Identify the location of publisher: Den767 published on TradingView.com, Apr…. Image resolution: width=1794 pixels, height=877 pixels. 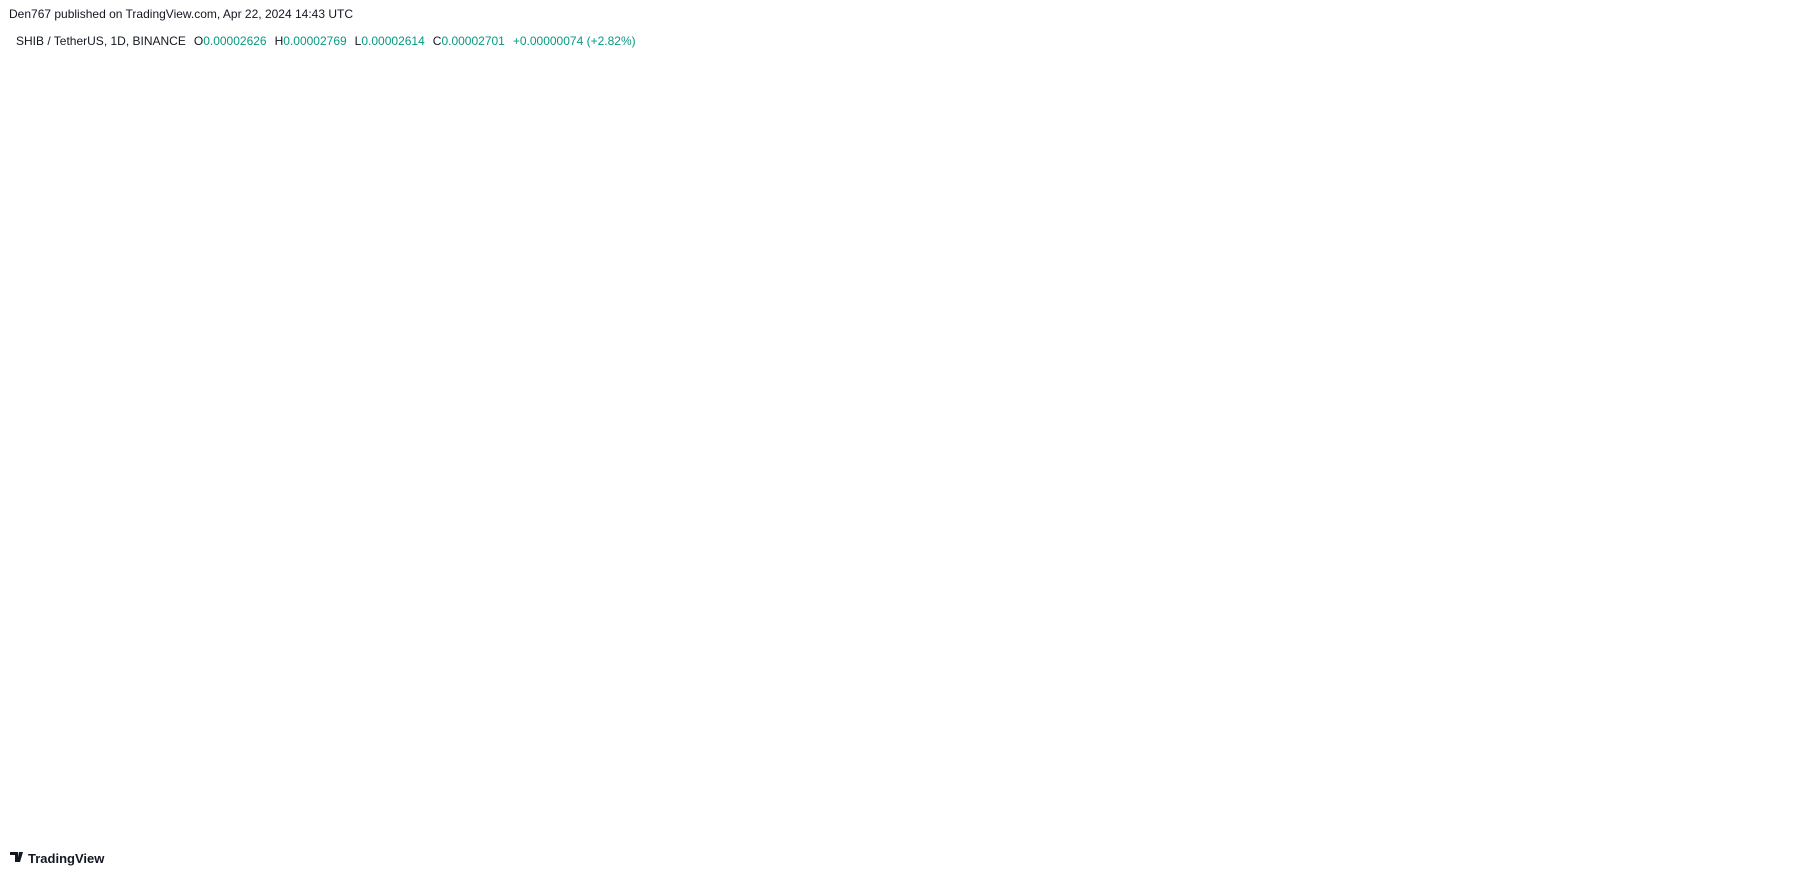
(181, 14).